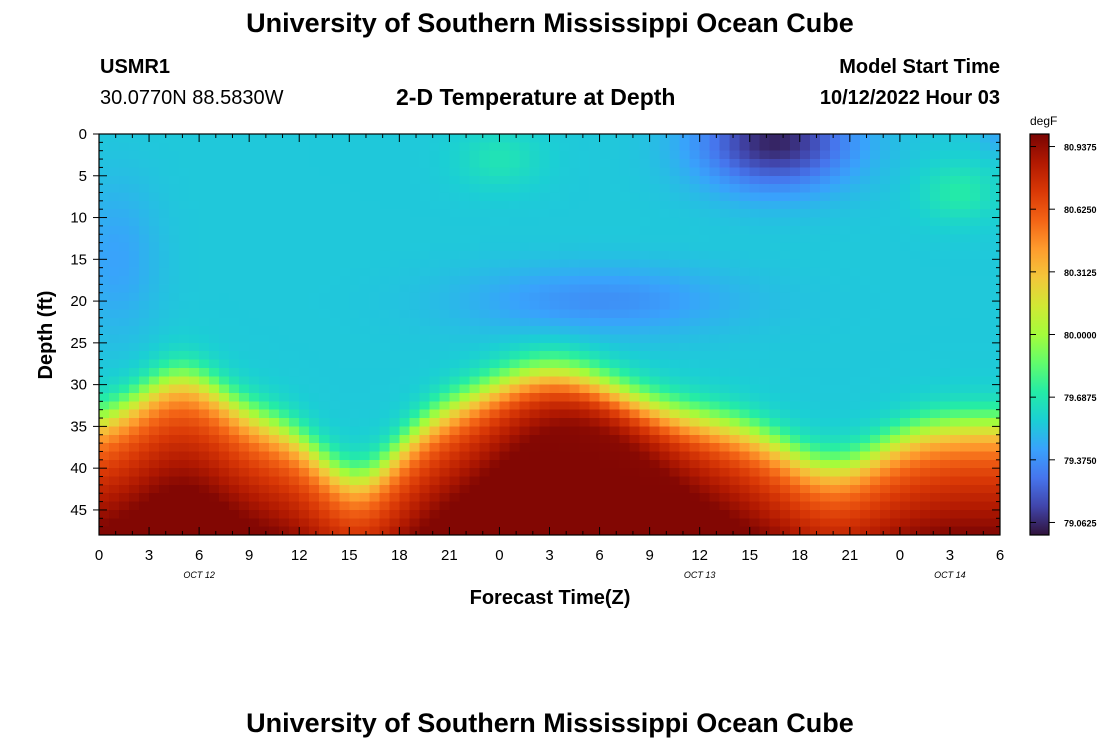  Describe the element at coordinates (1080, 523) in the screenshot. I see `colorbar-tick-label: 79.0625` at that location.